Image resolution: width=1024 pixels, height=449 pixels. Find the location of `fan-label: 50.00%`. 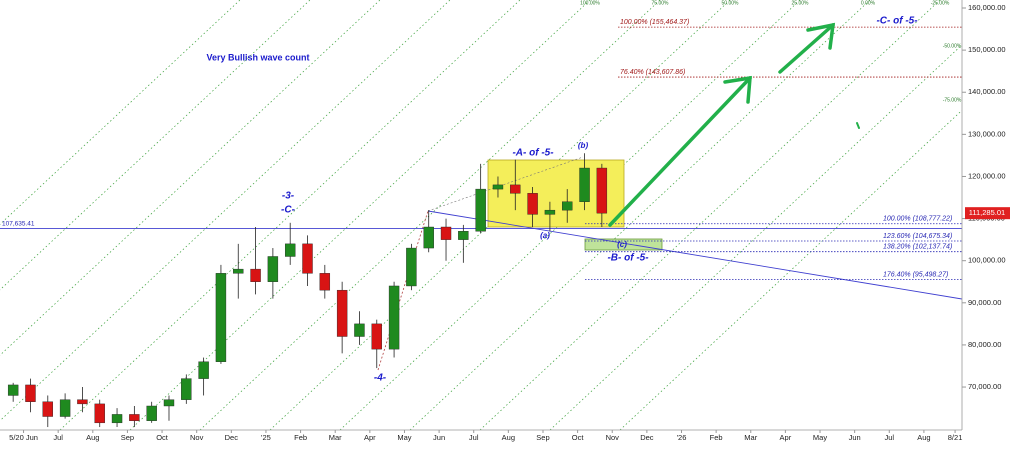

fan-label: 50.00% is located at coordinates (731, 3).